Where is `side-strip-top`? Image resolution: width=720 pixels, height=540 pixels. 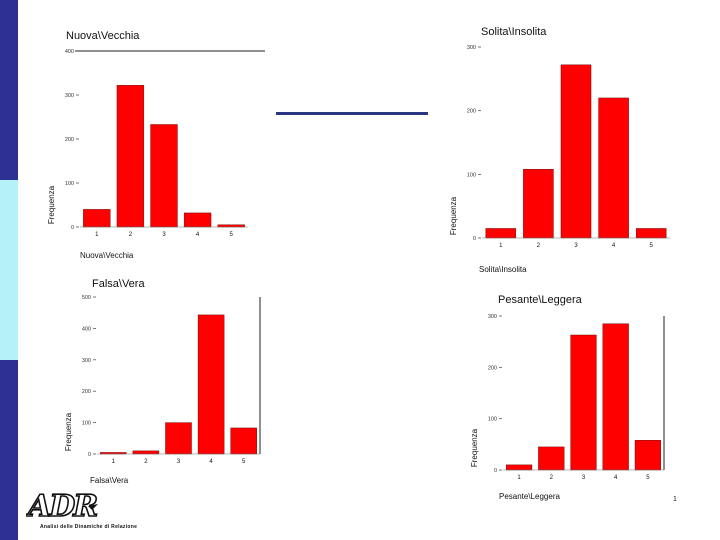 side-strip-top is located at coordinates (9, 90).